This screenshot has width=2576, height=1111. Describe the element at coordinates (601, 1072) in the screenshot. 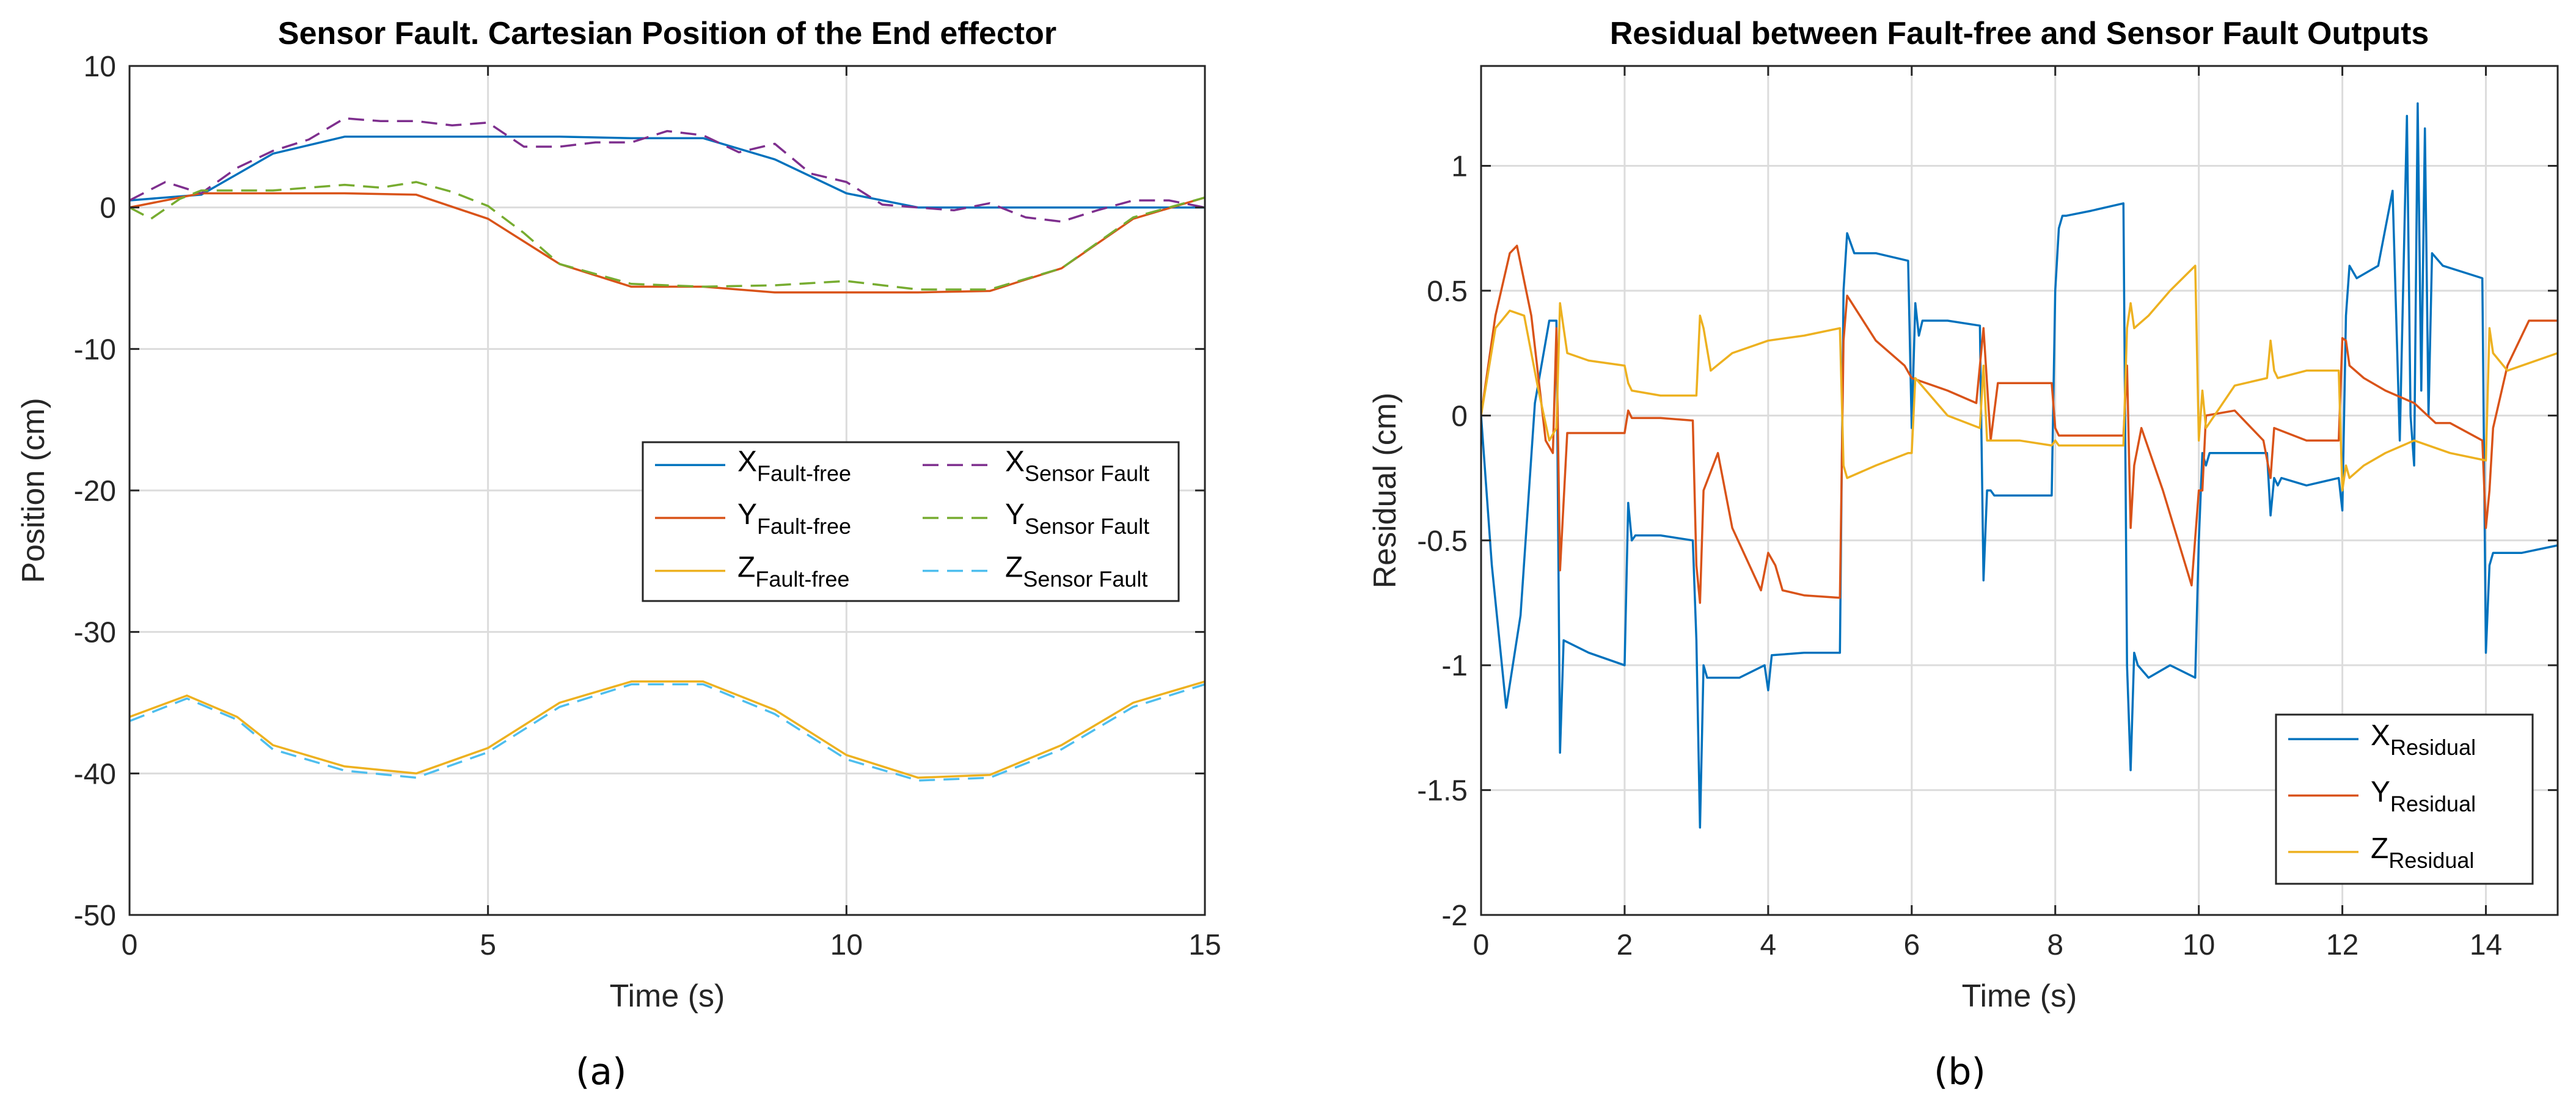

I see `sublabel-a: (a)` at that location.